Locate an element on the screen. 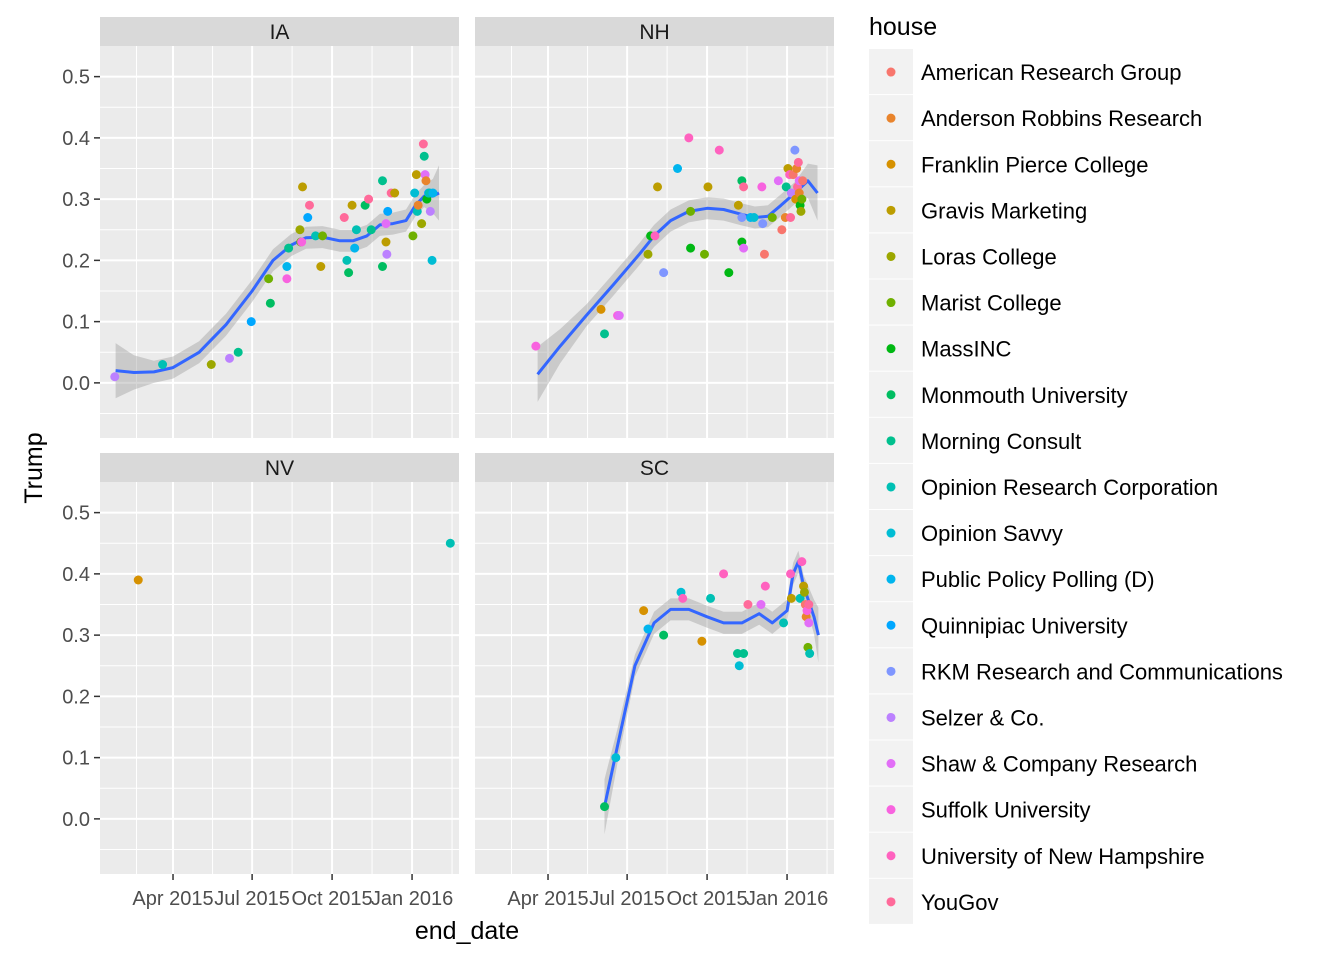  facet-strip is located at coordinates (654, 467).